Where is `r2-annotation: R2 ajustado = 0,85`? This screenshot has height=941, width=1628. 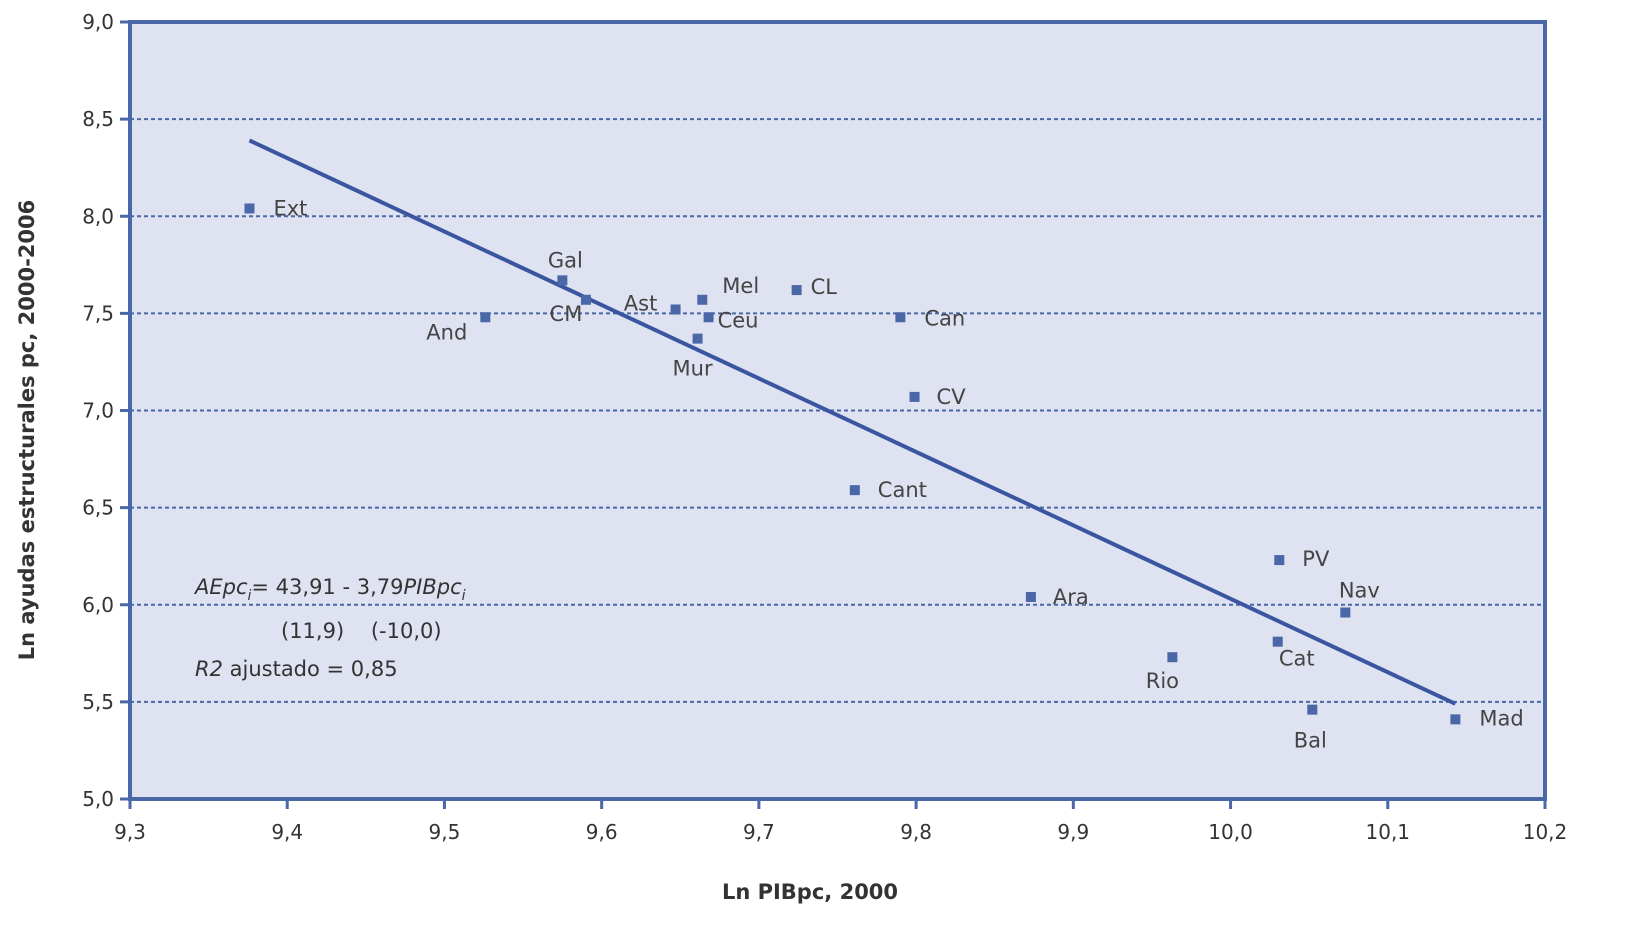
r2-annotation: R2 ajustado = 0,85 is located at coordinates (296, 669).